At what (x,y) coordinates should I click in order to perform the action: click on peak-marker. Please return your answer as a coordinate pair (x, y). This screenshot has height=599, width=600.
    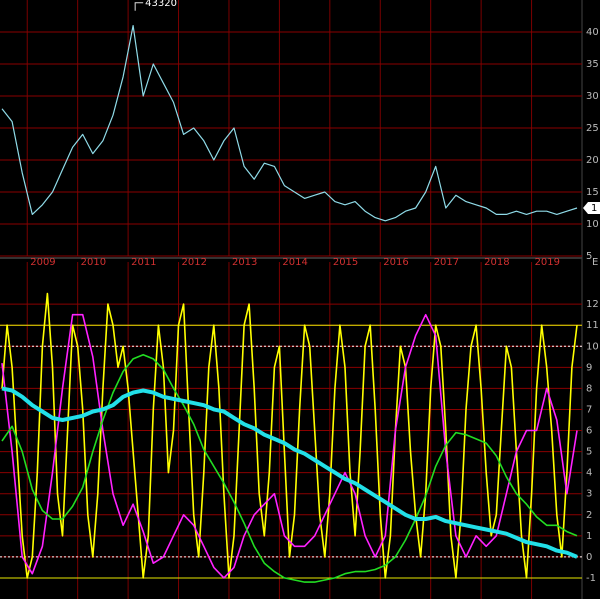
    Looking at the image, I should click on (139, 6).